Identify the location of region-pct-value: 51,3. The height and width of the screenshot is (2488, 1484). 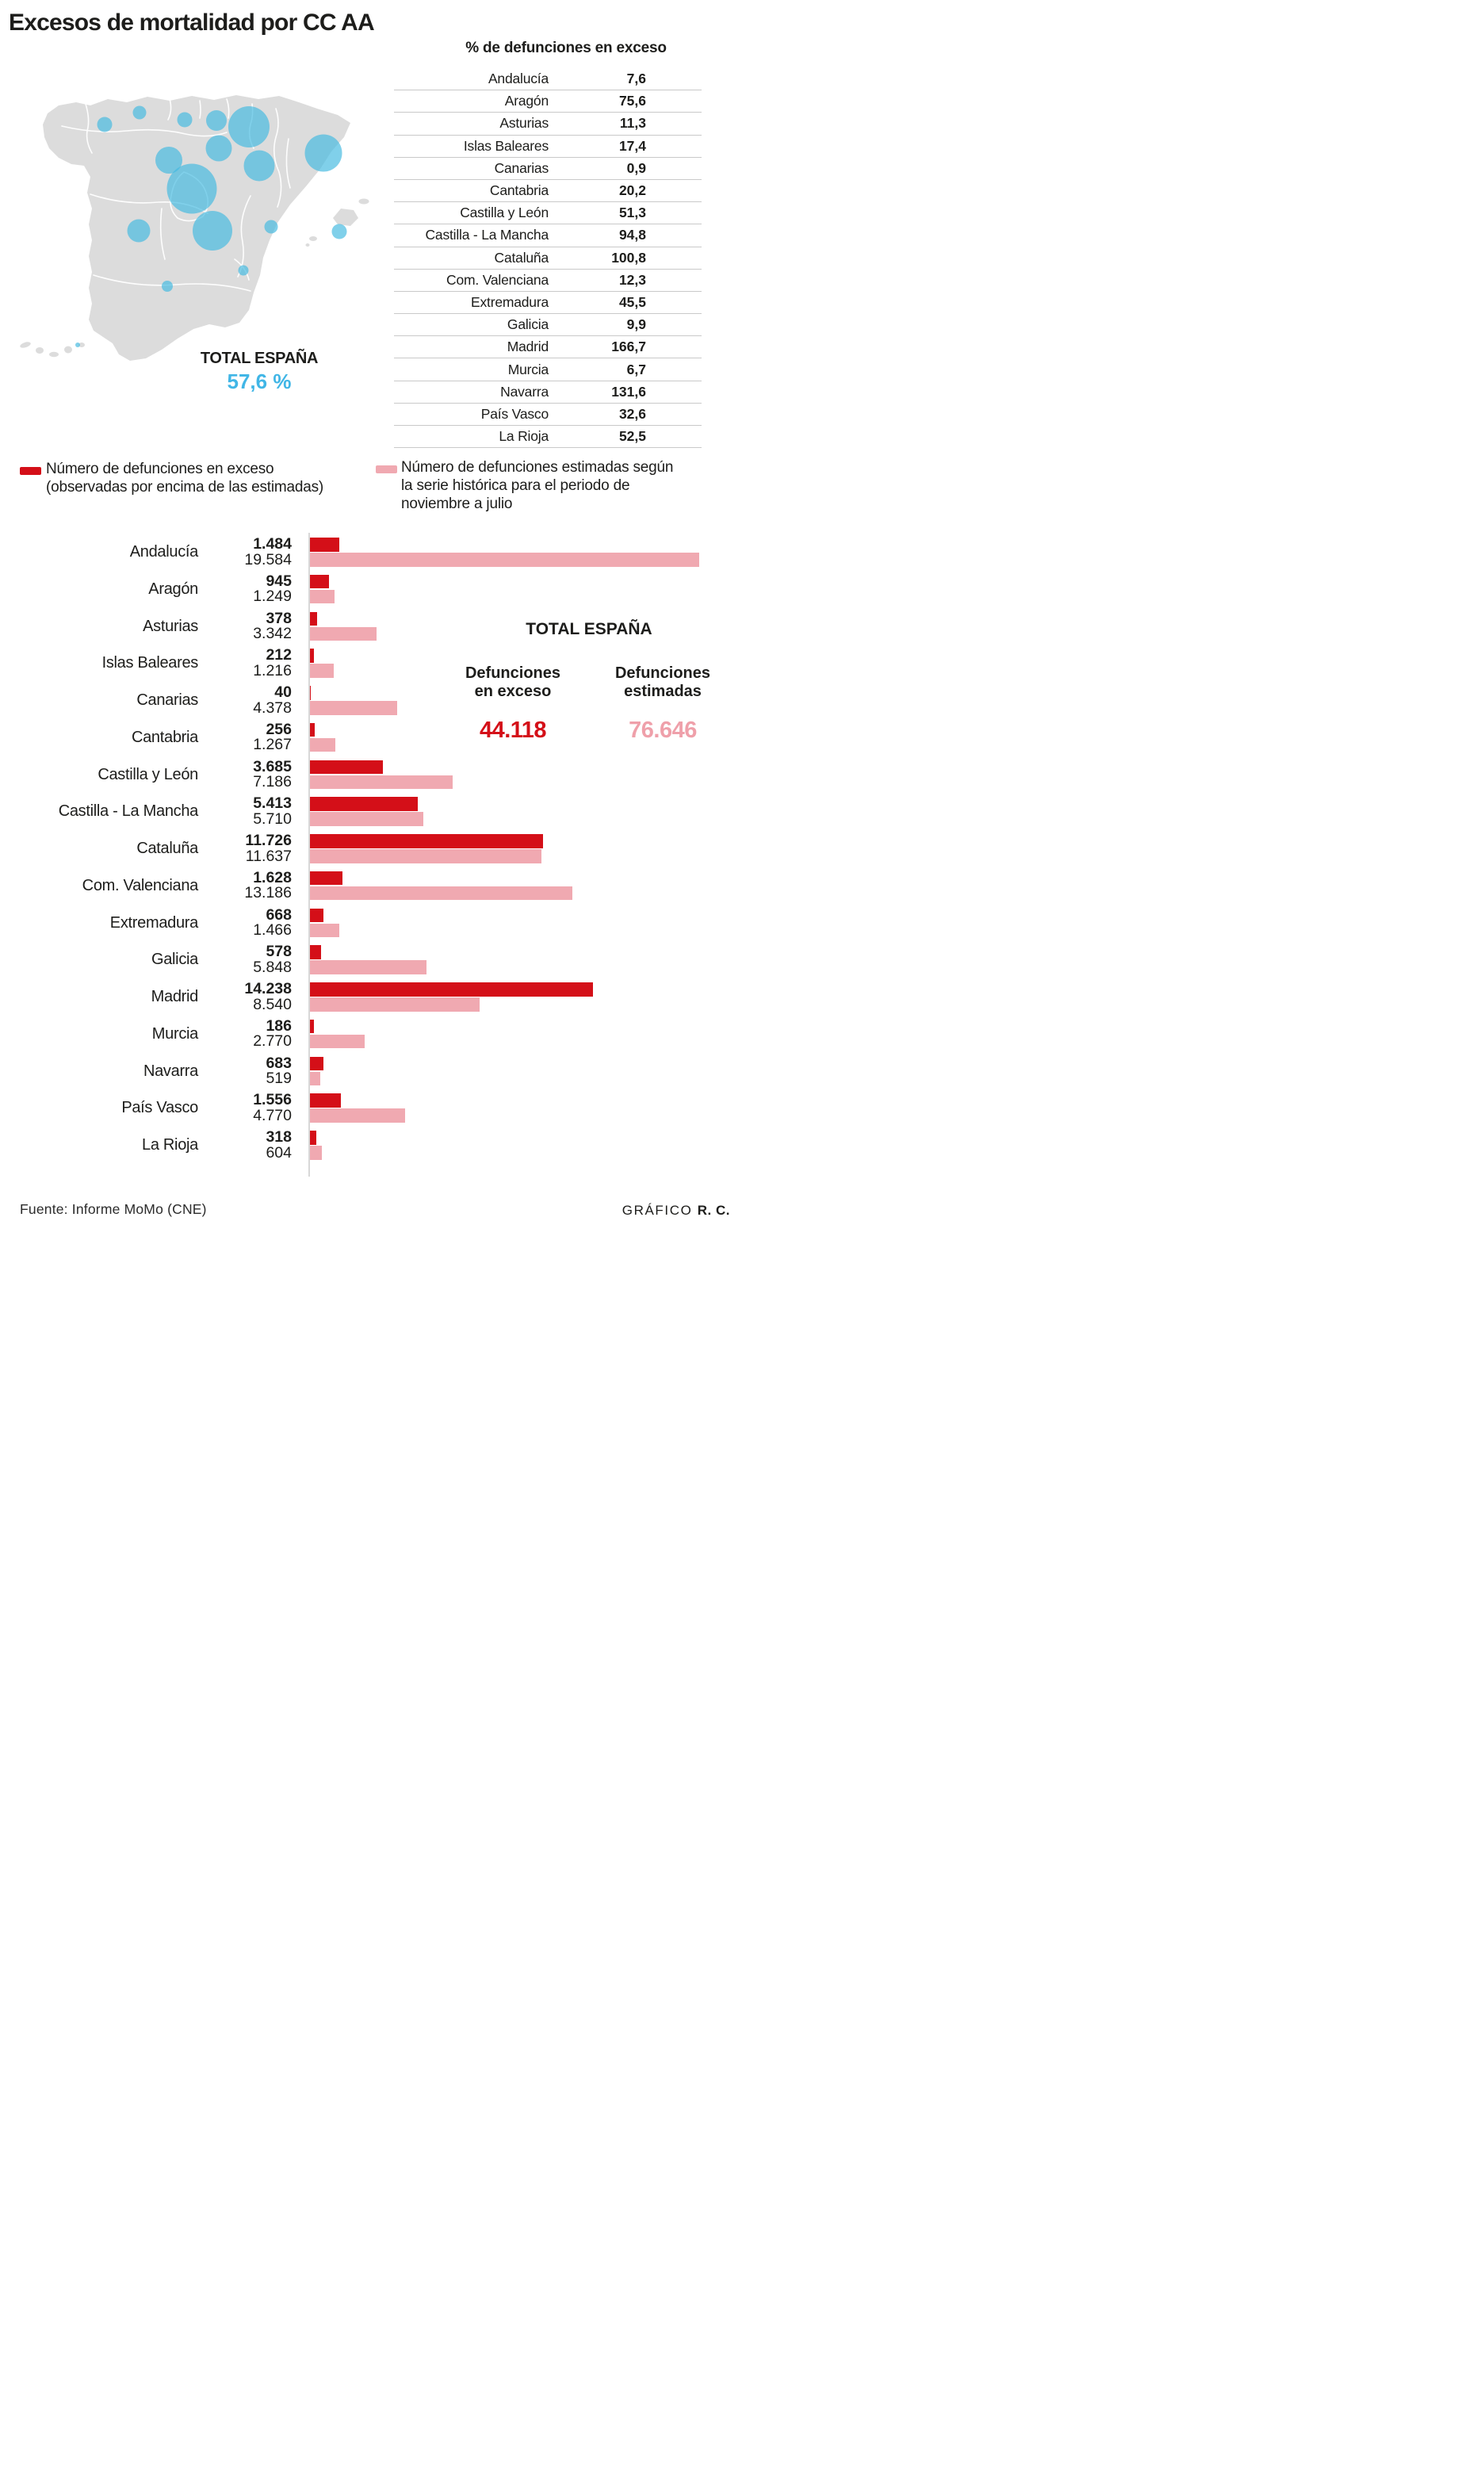
(632, 213).